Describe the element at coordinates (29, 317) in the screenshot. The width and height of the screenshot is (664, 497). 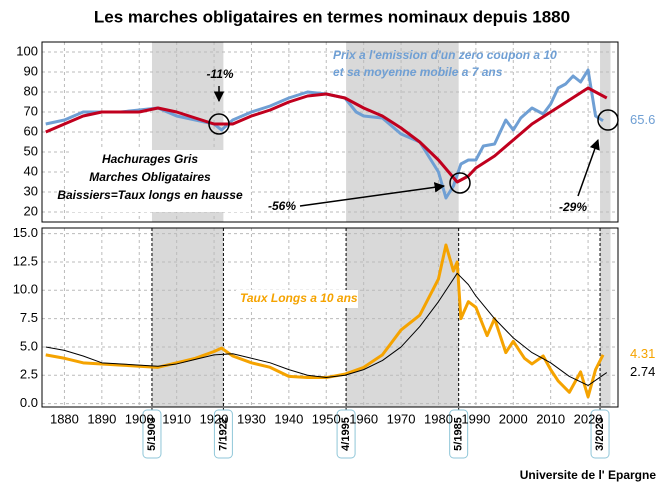
I see `y-tick-label: 7.5` at that location.